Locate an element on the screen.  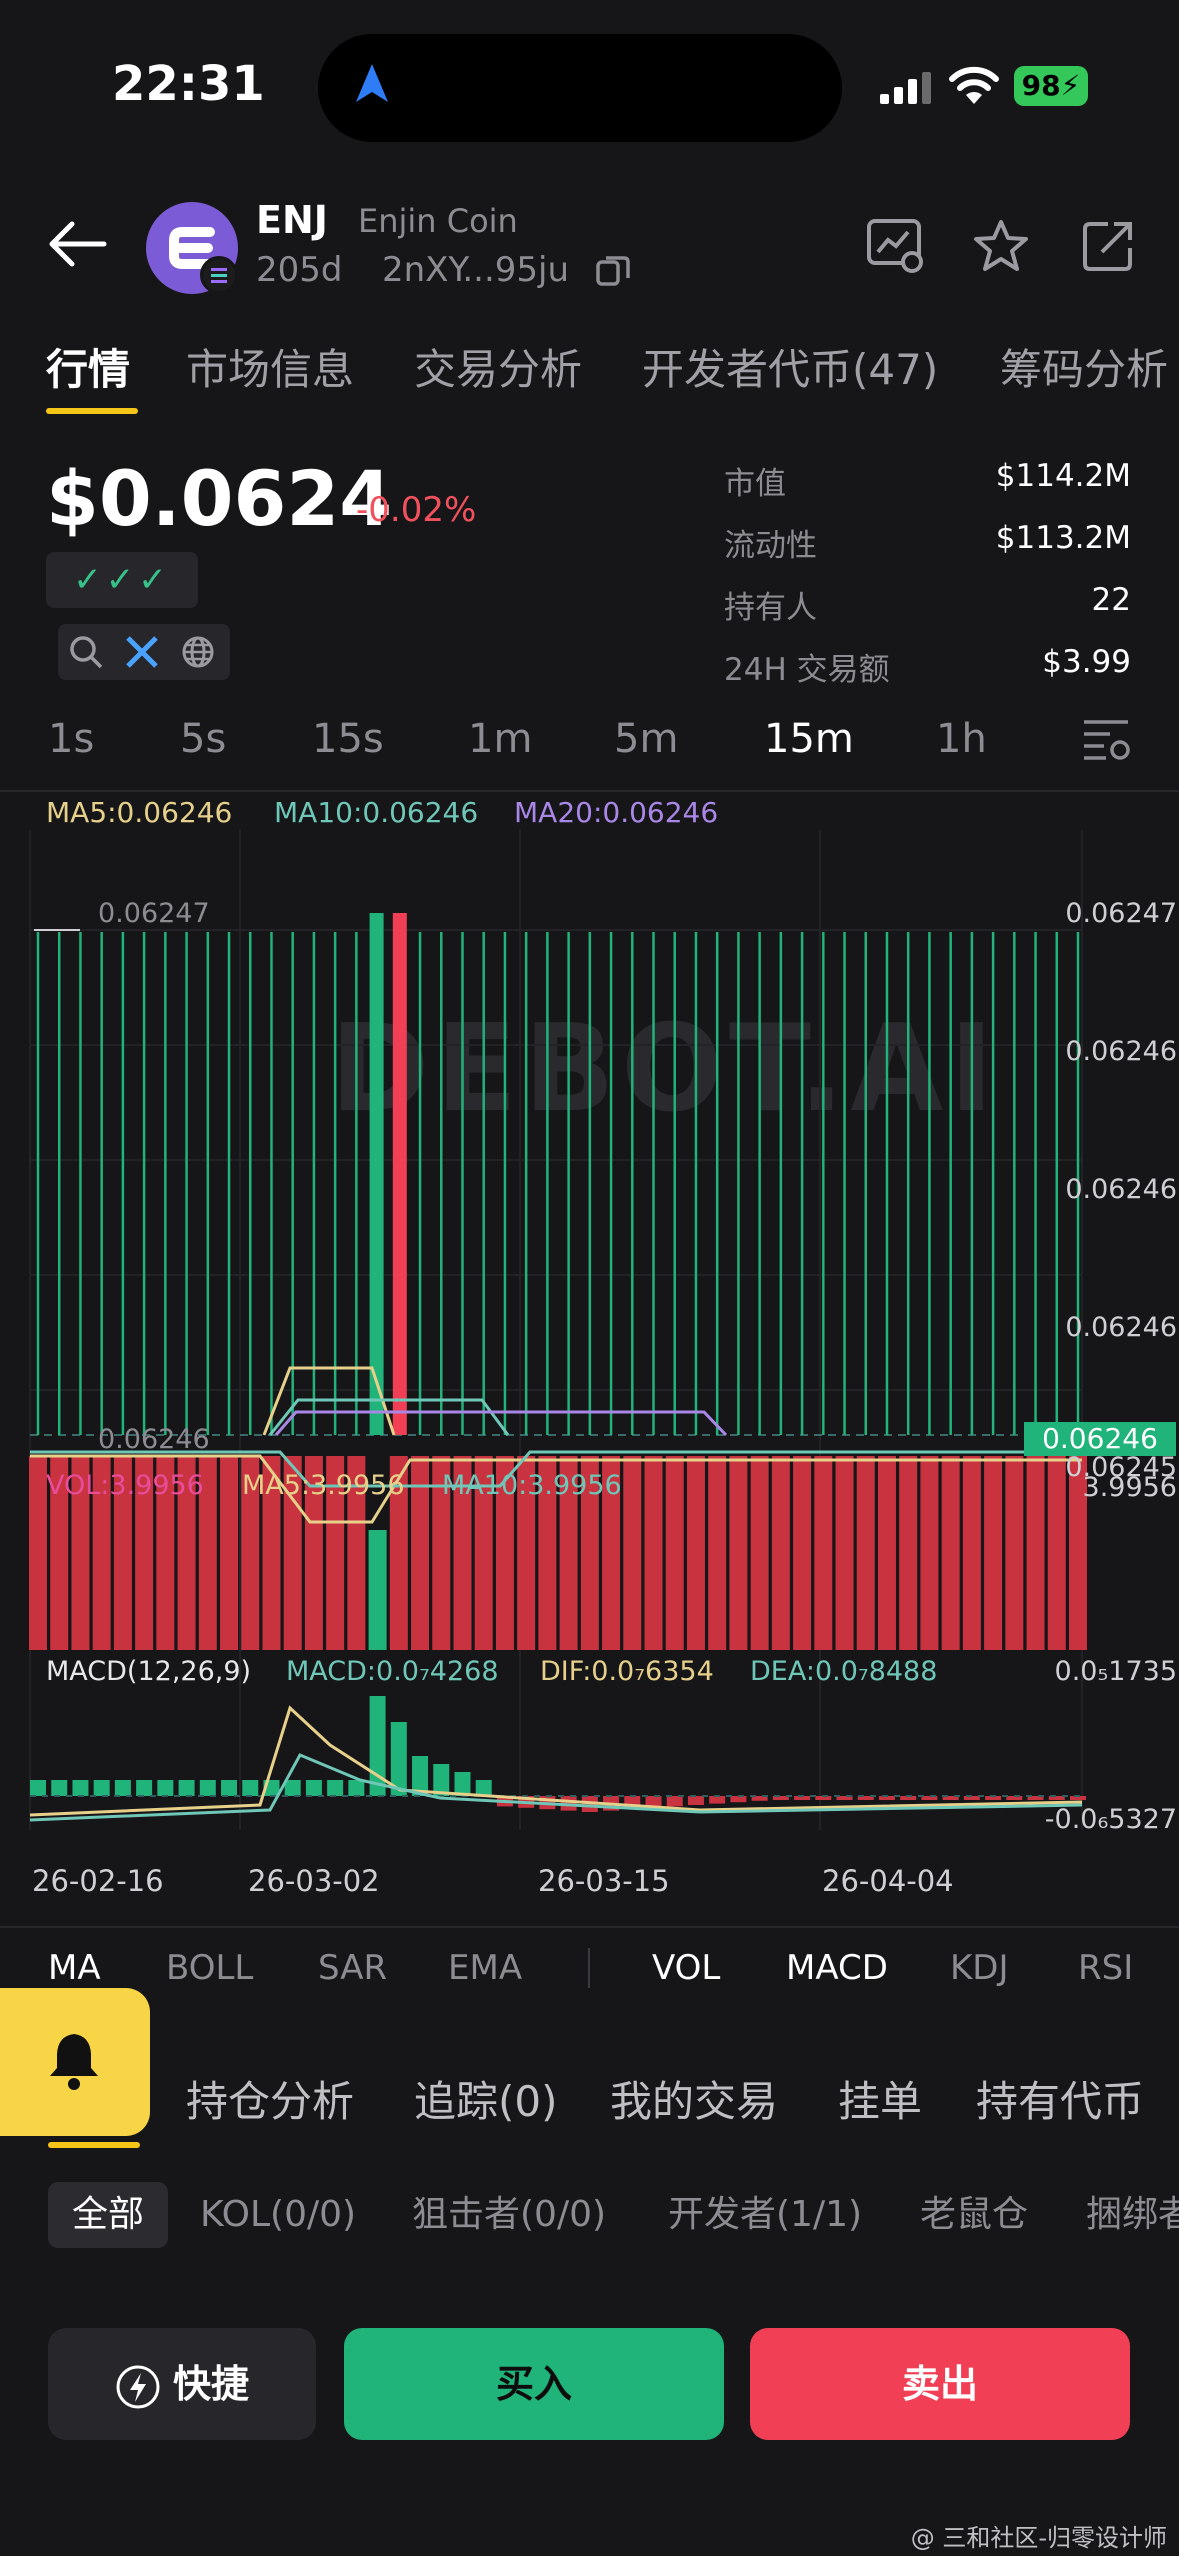
macd-histogram is located at coordinates (557, 1759).